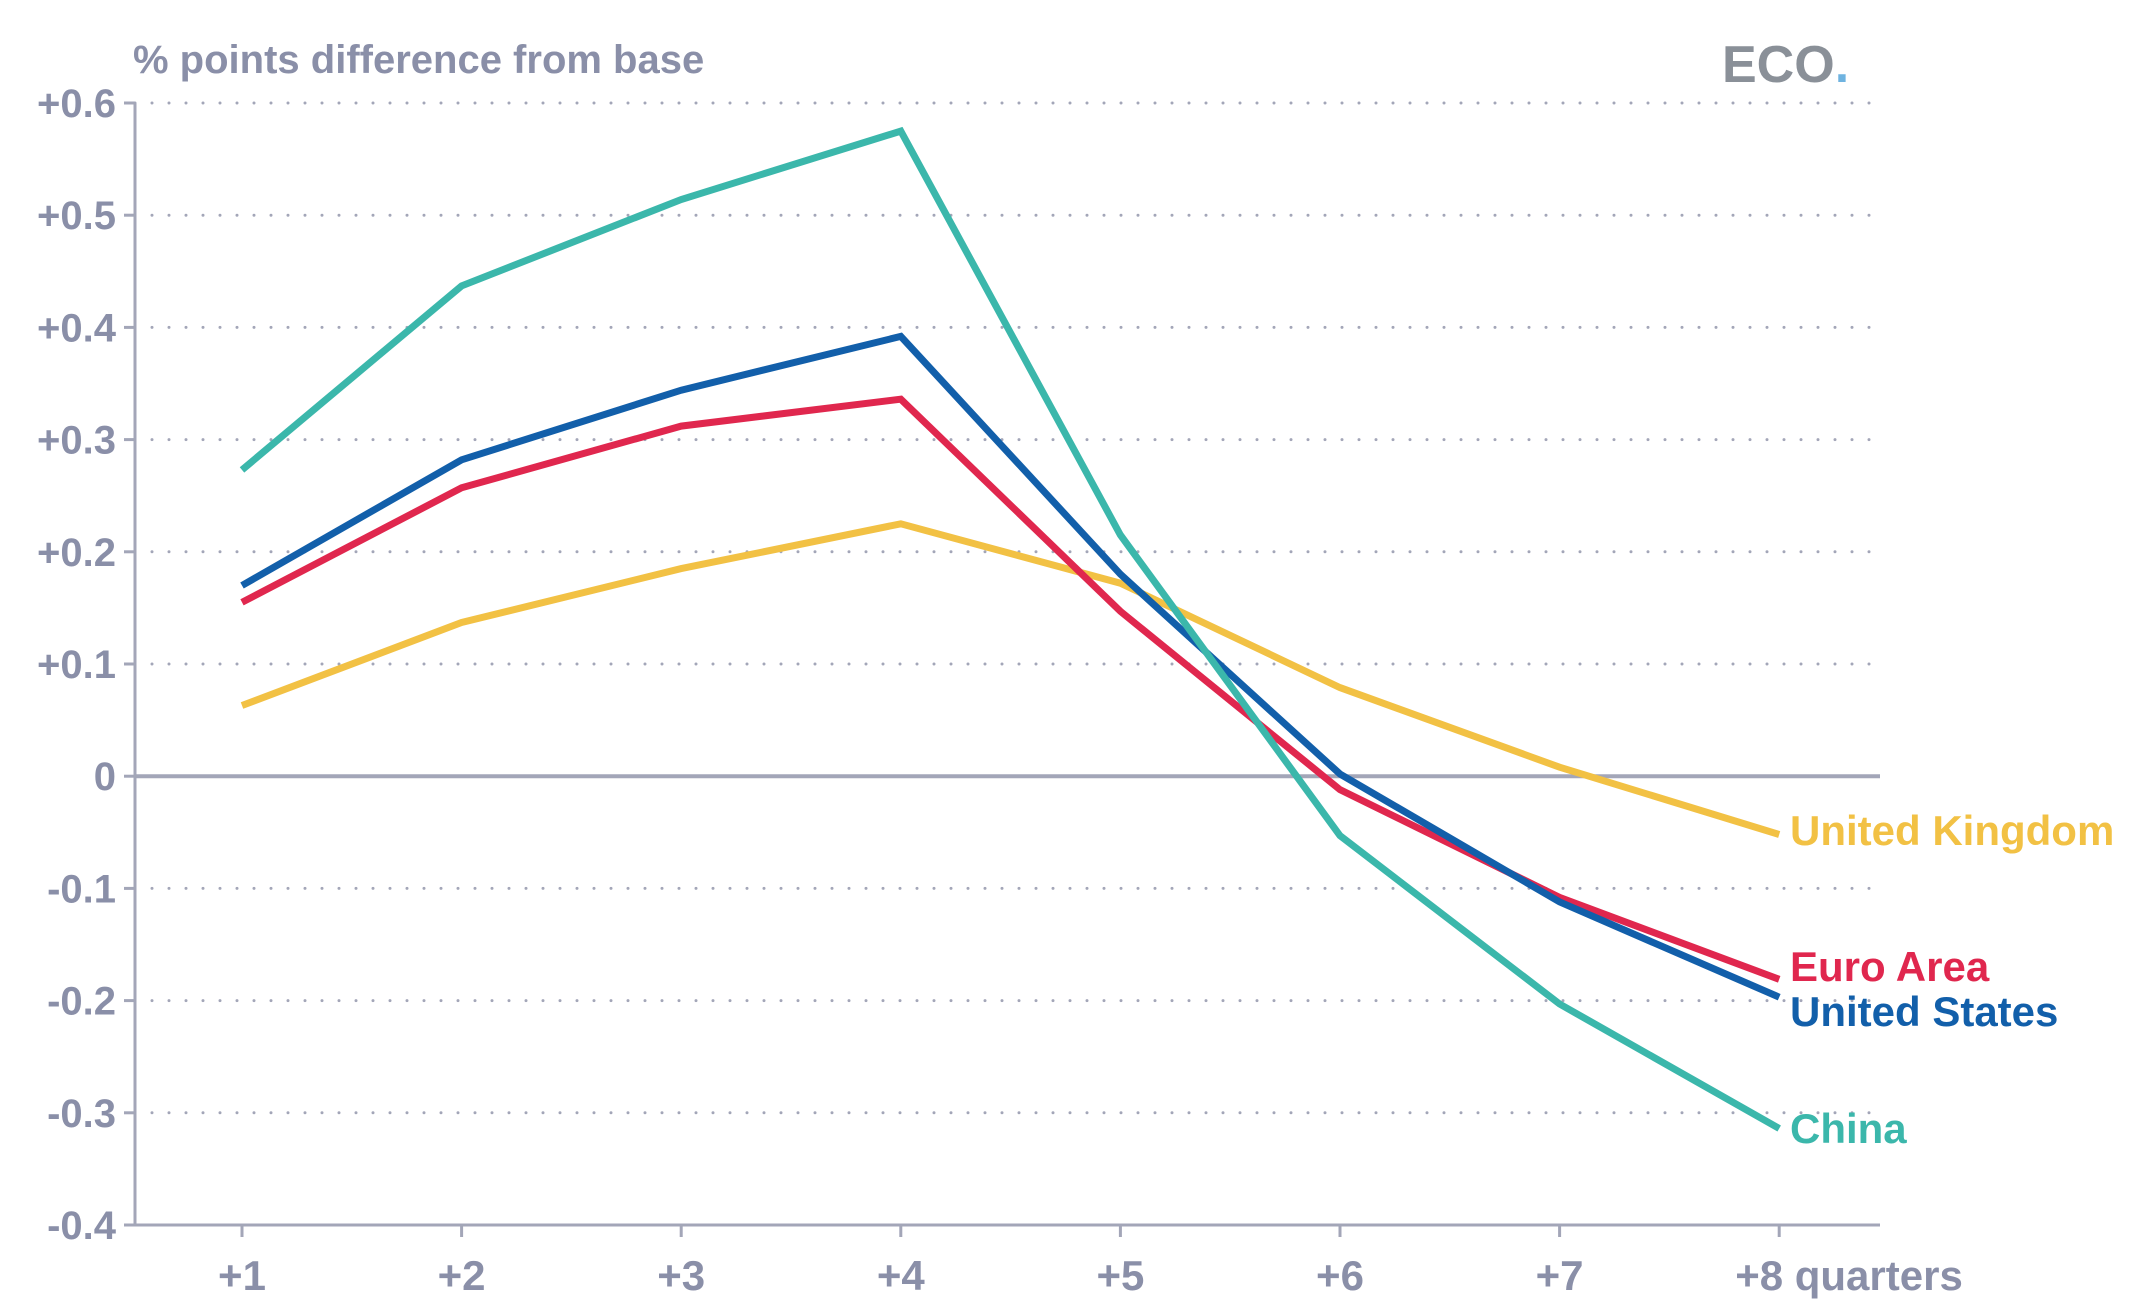 This screenshot has width=2132, height=1308. I want to click on y-tick-label: +0.2, so click(76, 553).